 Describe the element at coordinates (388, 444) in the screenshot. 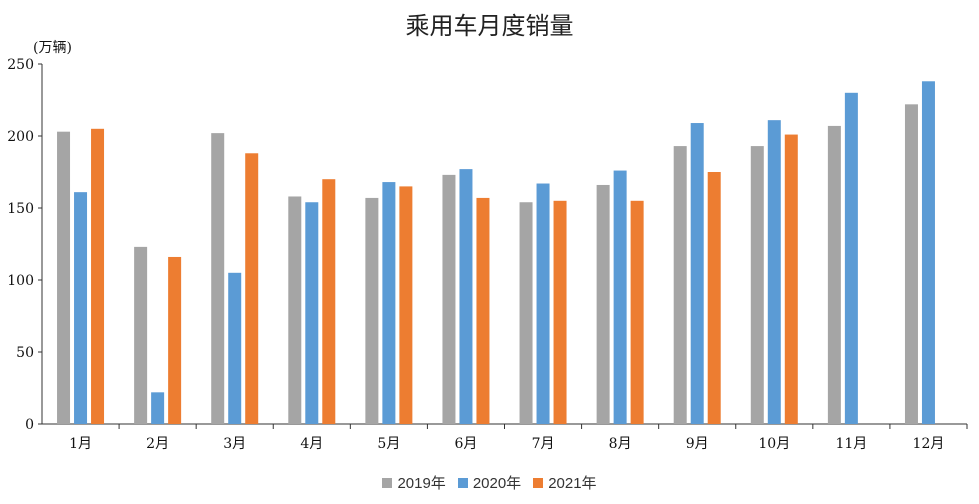

I see `x-tick-label: 5月` at that location.